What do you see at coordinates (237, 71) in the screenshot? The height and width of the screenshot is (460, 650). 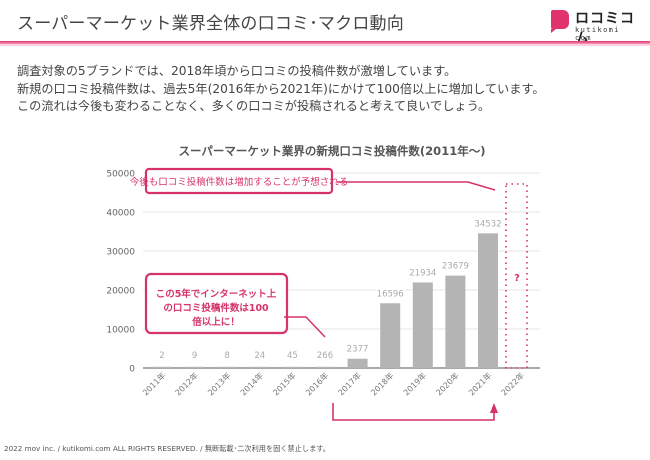 I see `intro-line: 調査対象の5ブランドでは、2018年頃から口コミの投稿件数が激増しています。` at bounding box center [237, 71].